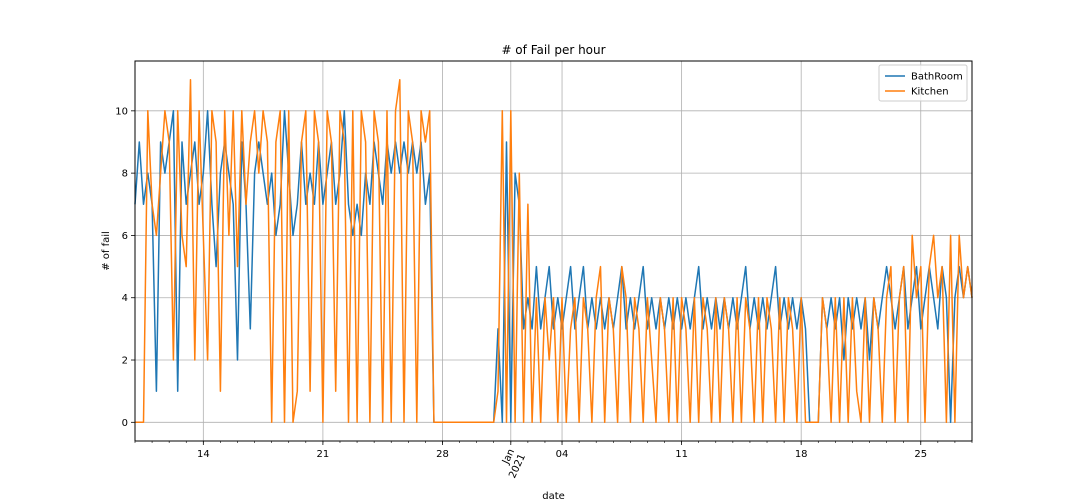  Describe the element at coordinates (930, 92) in the screenshot. I see `legend-label-kitchen: Kitchen` at that location.